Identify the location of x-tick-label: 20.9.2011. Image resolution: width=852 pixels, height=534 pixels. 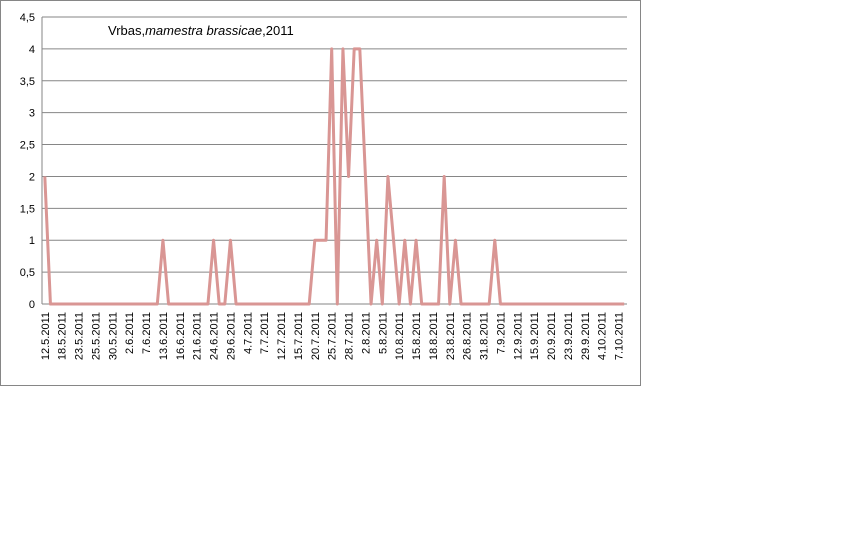
(552, 336).